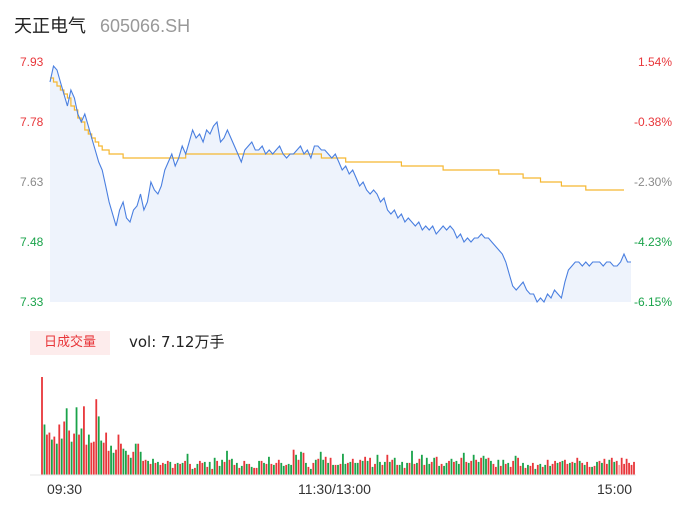 The image size is (686, 524). What do you see at coordinates (32, 302) in the screenshot?
I see `price-tick-label: 7.33` at bounding box center [32, 302].